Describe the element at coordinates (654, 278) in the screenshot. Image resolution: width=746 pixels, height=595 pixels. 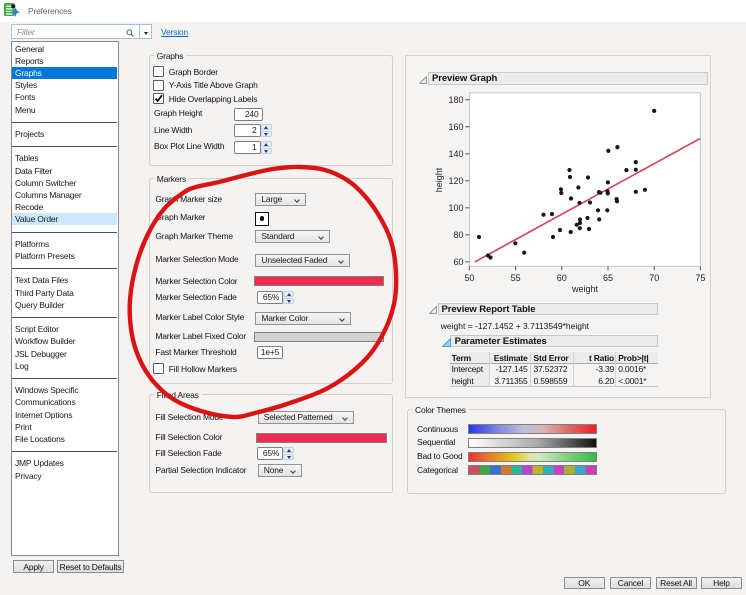
I see `svg-text: 70` at that location.